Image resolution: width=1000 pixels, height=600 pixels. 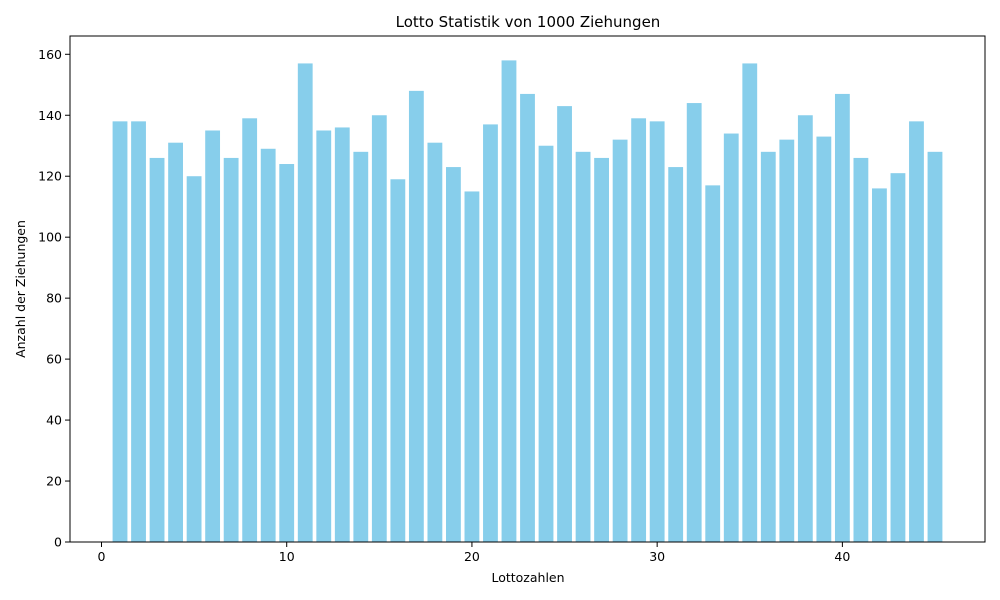 I want to click on y-axis-ticks: 0 20 40 60 80 100 120 140 160, so click(x=54, y=298).